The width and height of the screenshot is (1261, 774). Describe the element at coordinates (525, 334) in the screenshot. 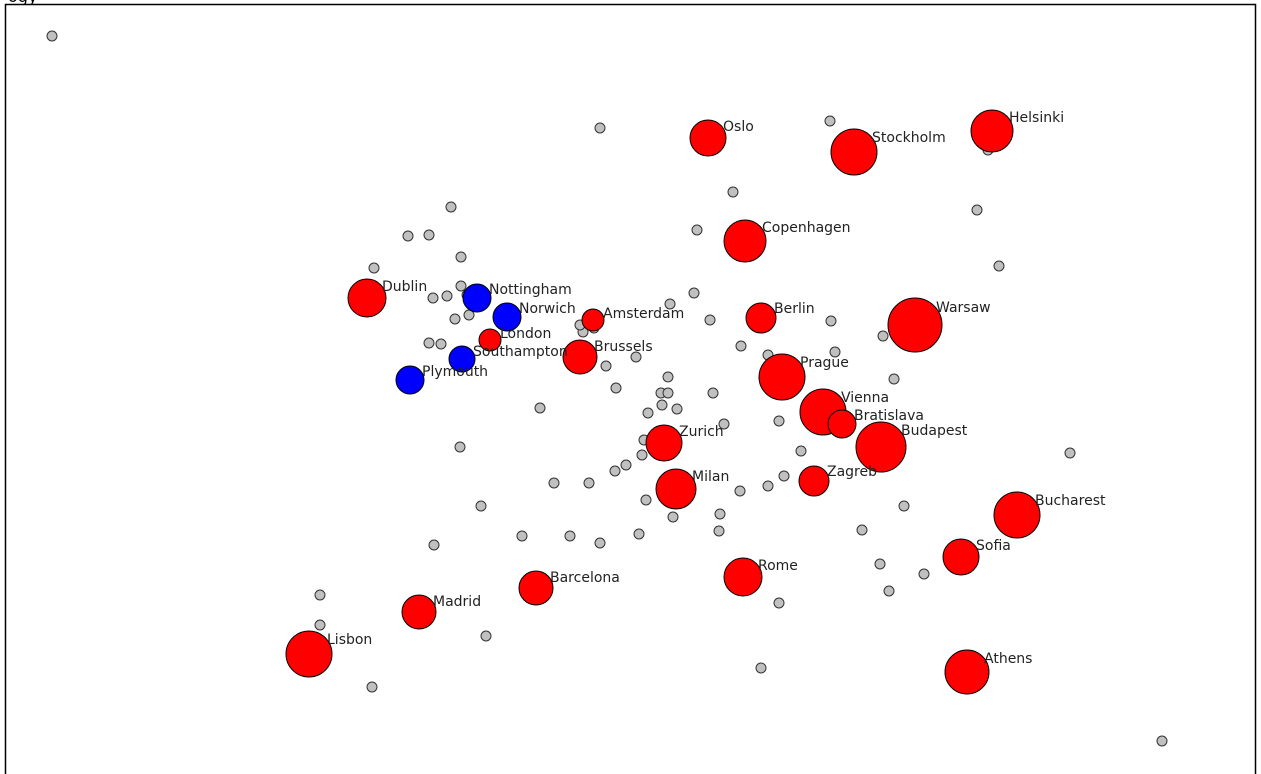

I see `city-label-london: London` at that location.